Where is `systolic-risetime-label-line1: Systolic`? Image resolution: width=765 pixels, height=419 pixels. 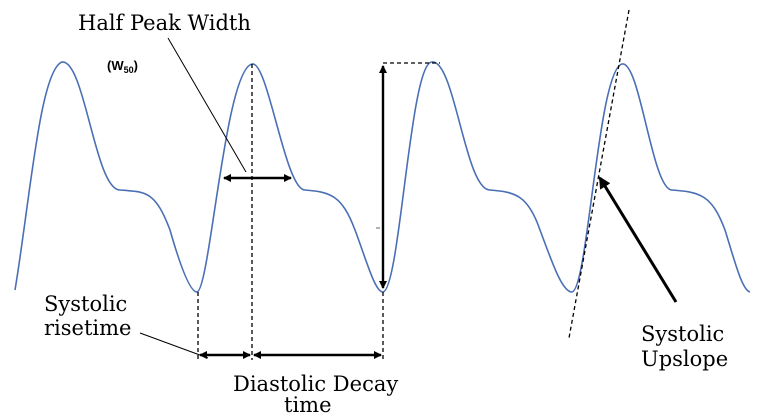
systolic-risetime-label-line1: Systolic is located at coordinates (85, 304).